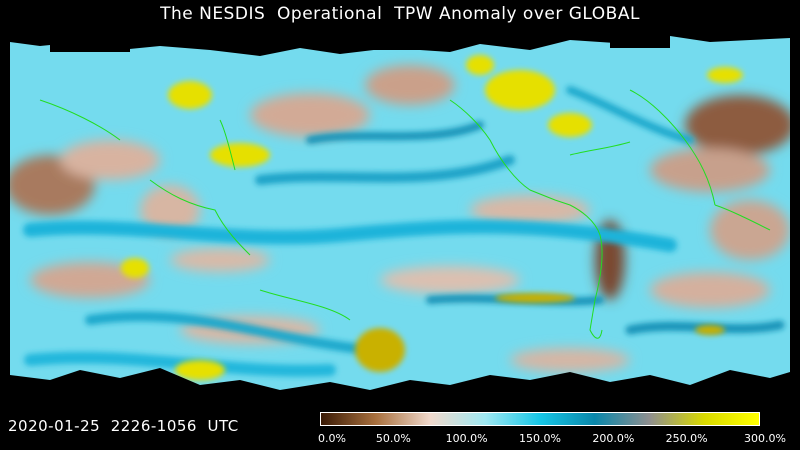 This screenshot has height=450, width=800. What do you see at coordinates (540, 419) in the screenshot?
I see `colorbar` at bounding box center [540, 419].